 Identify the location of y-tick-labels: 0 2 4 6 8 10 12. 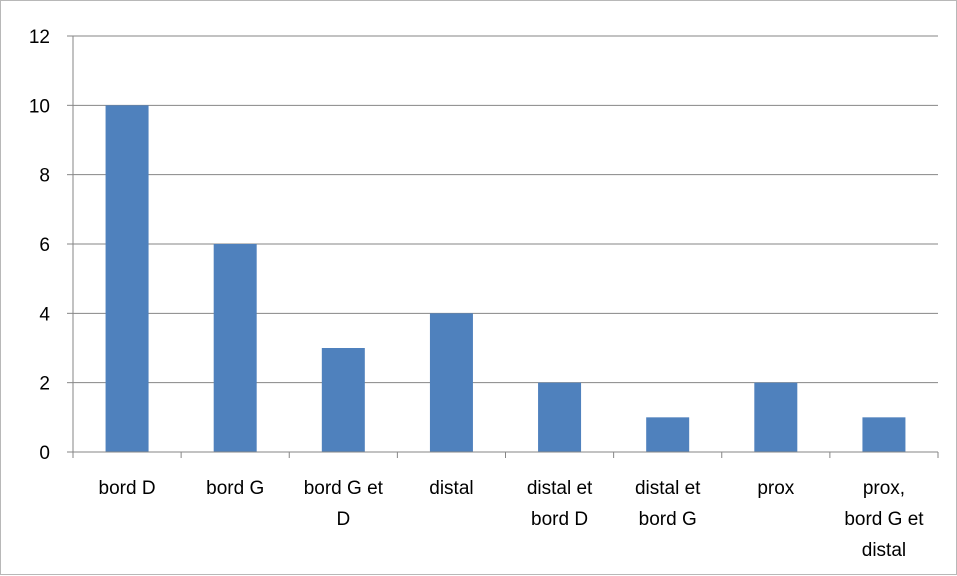
(40, 245).